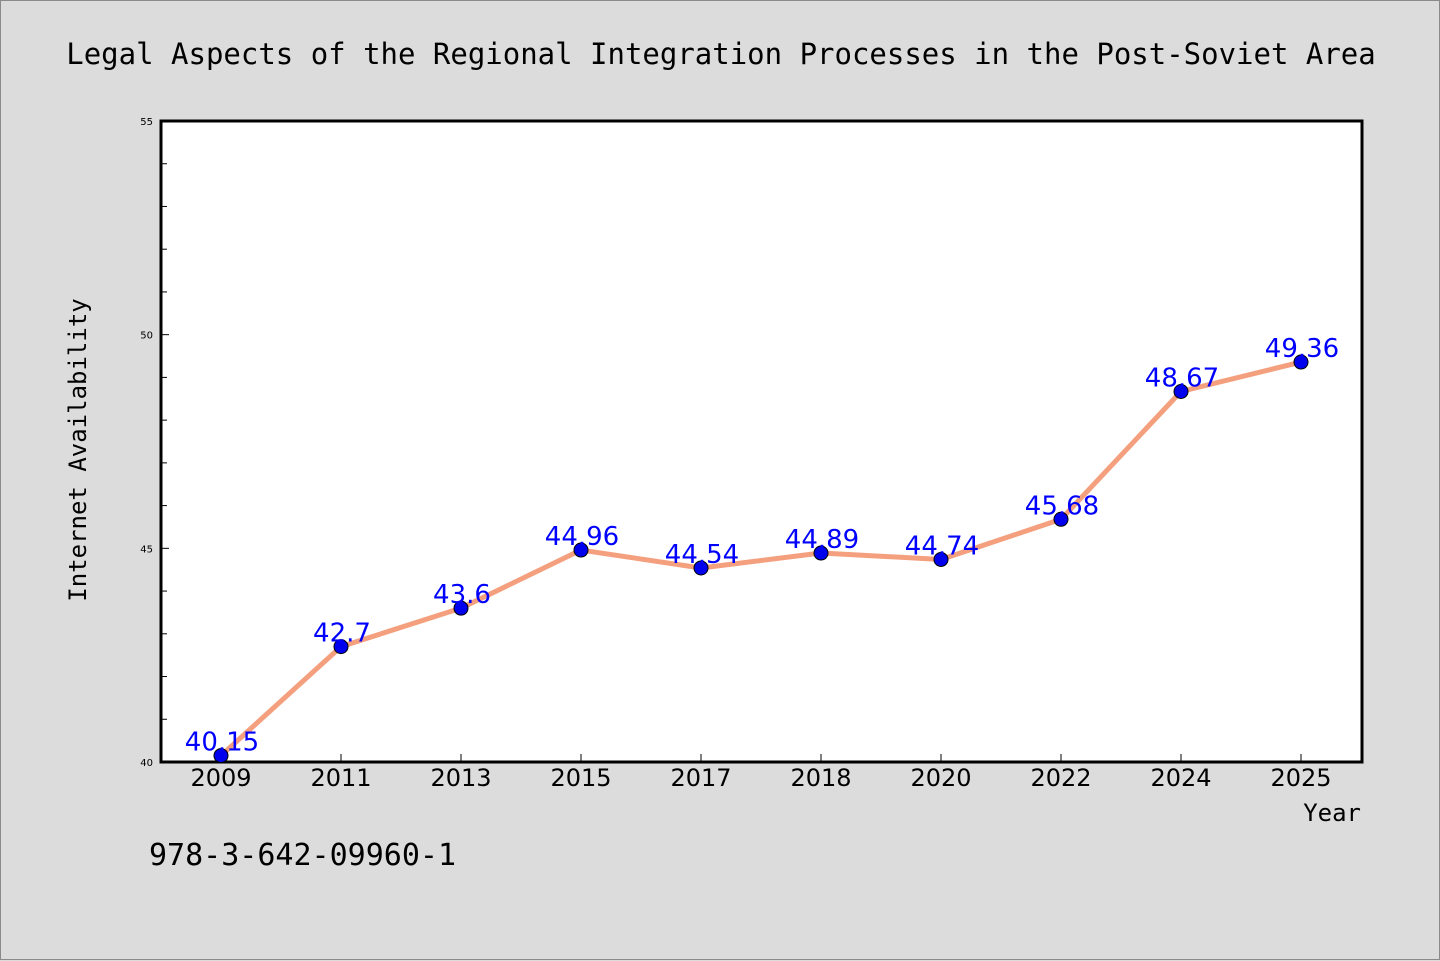 The height and width of the screenshot is (961, 1440). What do you see at coordinates (340, 778) in the screenshot?
I see `x-tick-label: 2011` at bounding box center [340, 778].